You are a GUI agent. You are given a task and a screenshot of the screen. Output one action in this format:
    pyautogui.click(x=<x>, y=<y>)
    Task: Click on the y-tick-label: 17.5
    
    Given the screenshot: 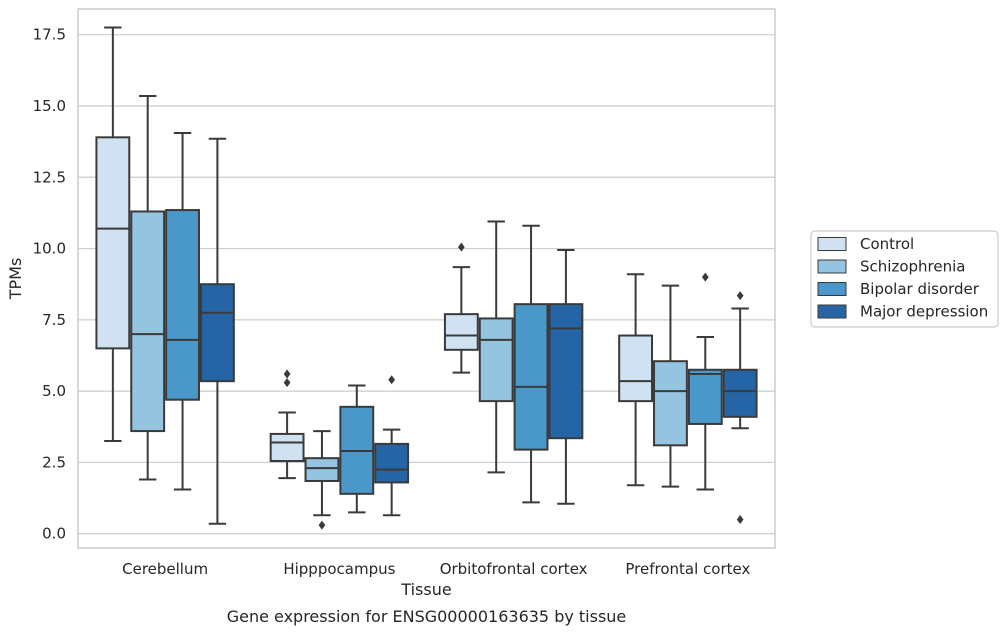 What is the action you would take?
    pyautogui.click(x=49, y=35)
    